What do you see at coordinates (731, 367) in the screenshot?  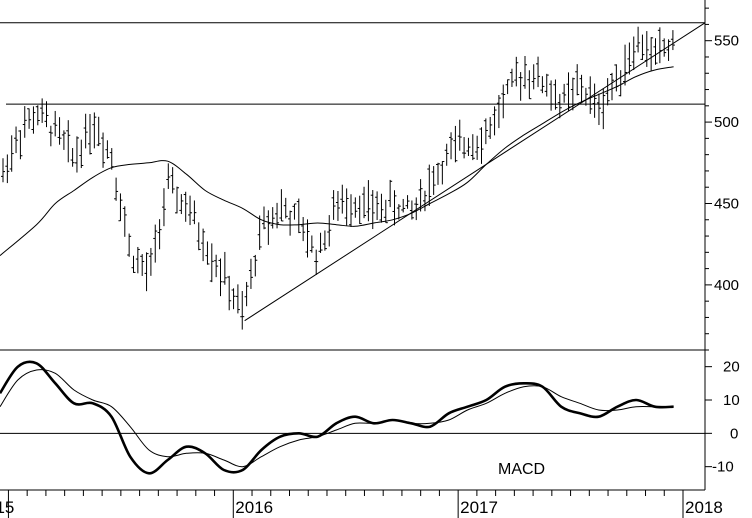 I see `macd-tick-label: 20` at bounding box center [731, 367].